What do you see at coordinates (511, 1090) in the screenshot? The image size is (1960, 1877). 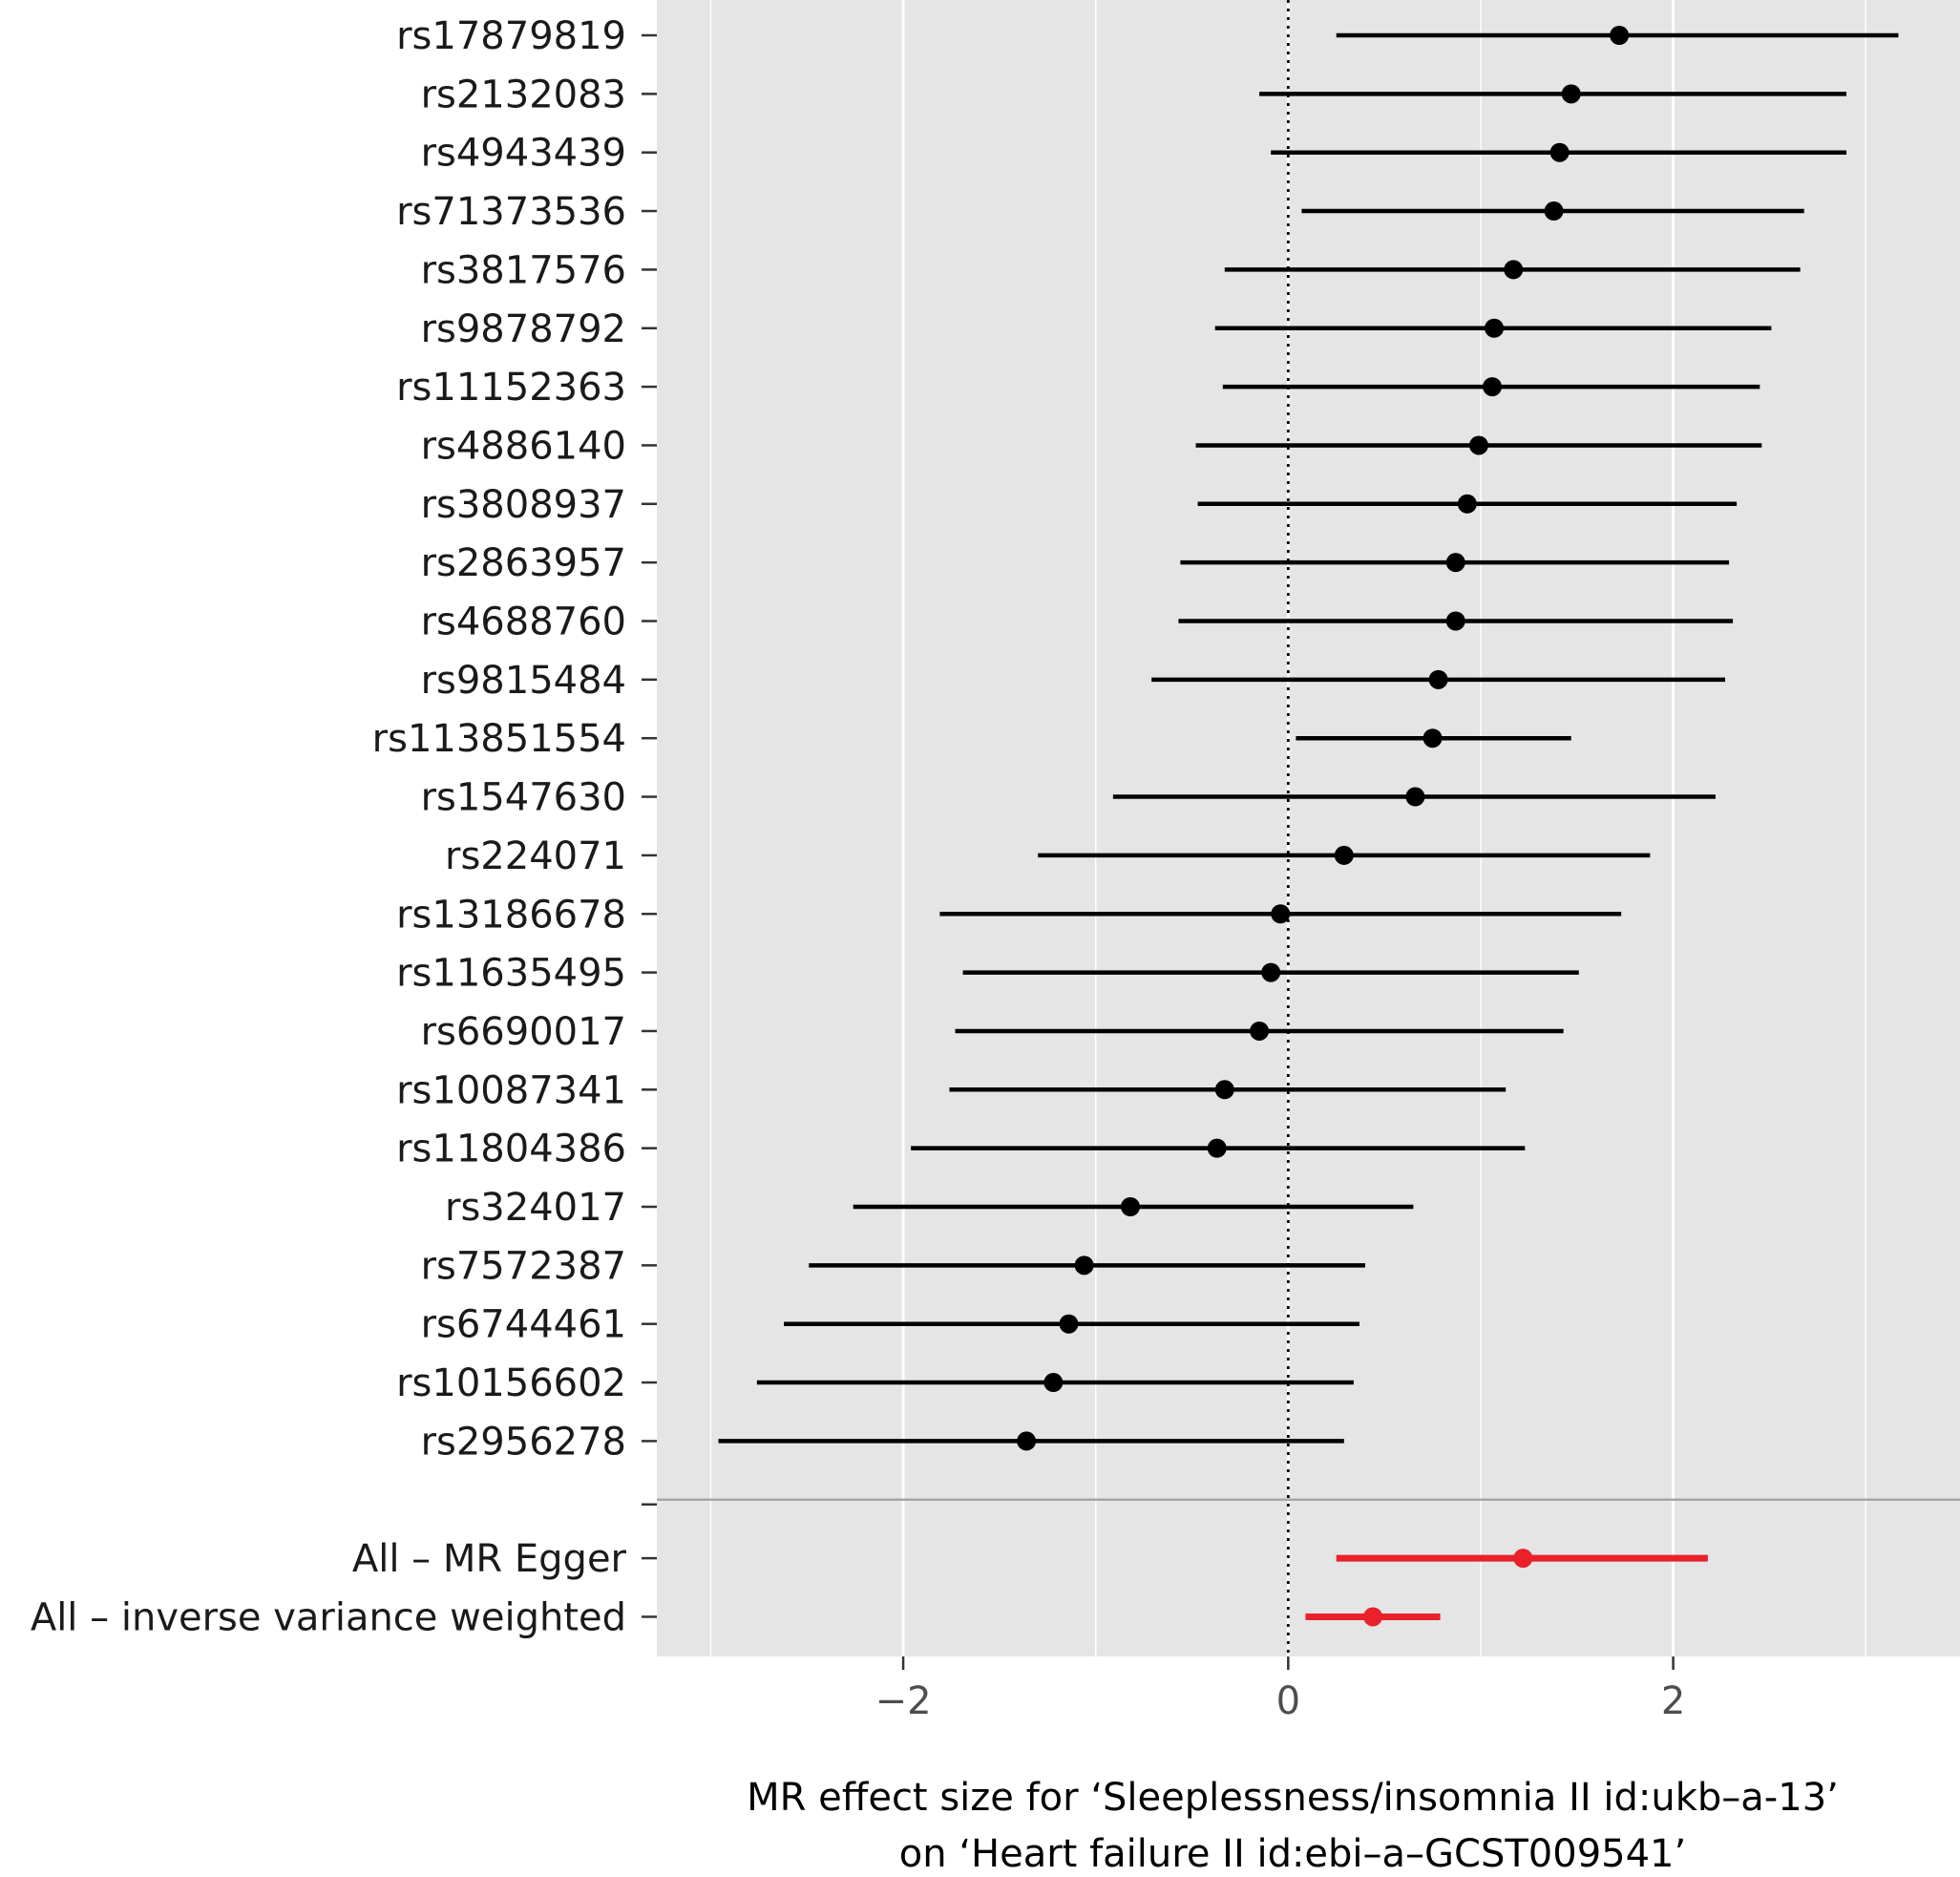 I see `snp-label: rs10087341` at bounding box center [511, 1090].